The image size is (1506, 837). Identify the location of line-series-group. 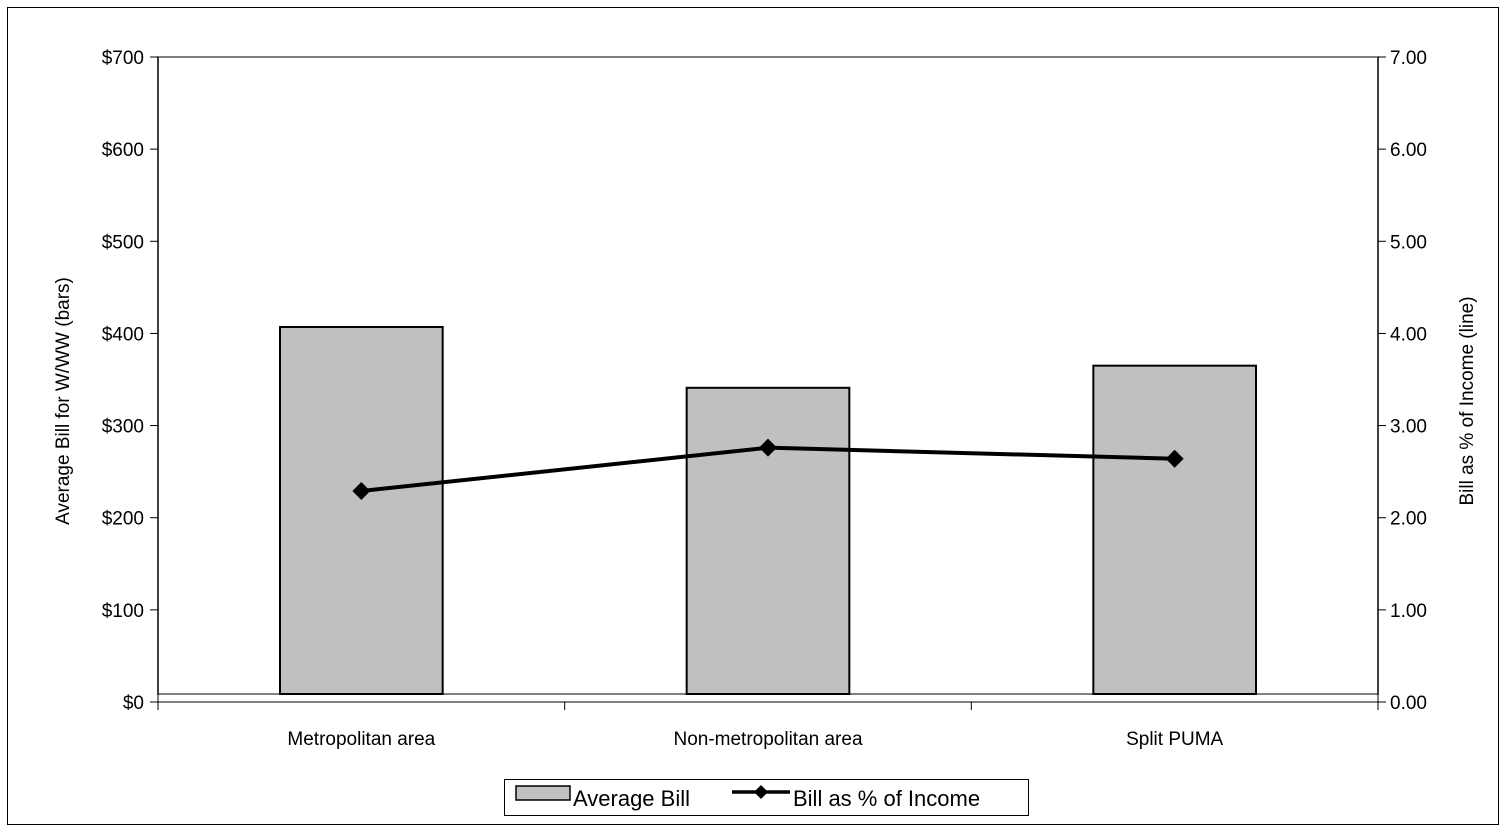
(768, 469).